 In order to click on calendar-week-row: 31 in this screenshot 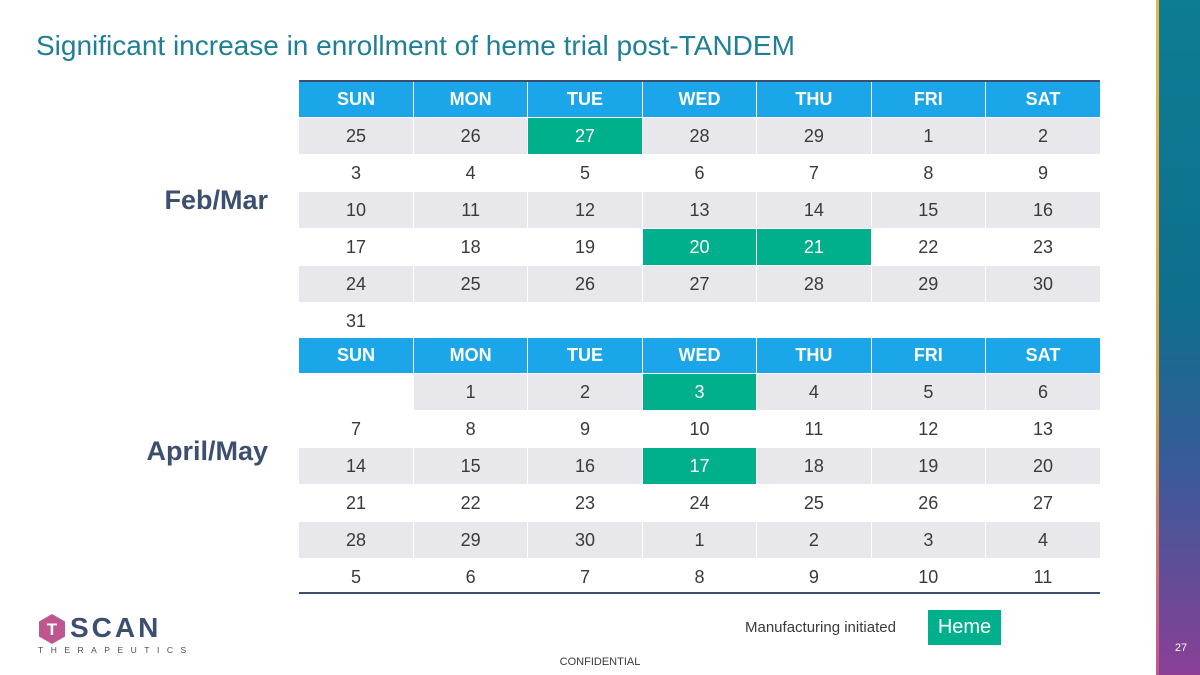, I will do `click(699, 320)`.